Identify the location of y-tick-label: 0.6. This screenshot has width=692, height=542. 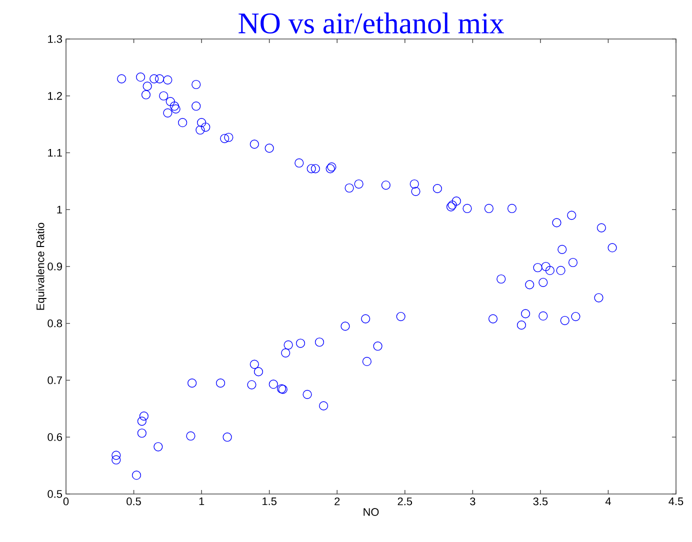
(55, 437).